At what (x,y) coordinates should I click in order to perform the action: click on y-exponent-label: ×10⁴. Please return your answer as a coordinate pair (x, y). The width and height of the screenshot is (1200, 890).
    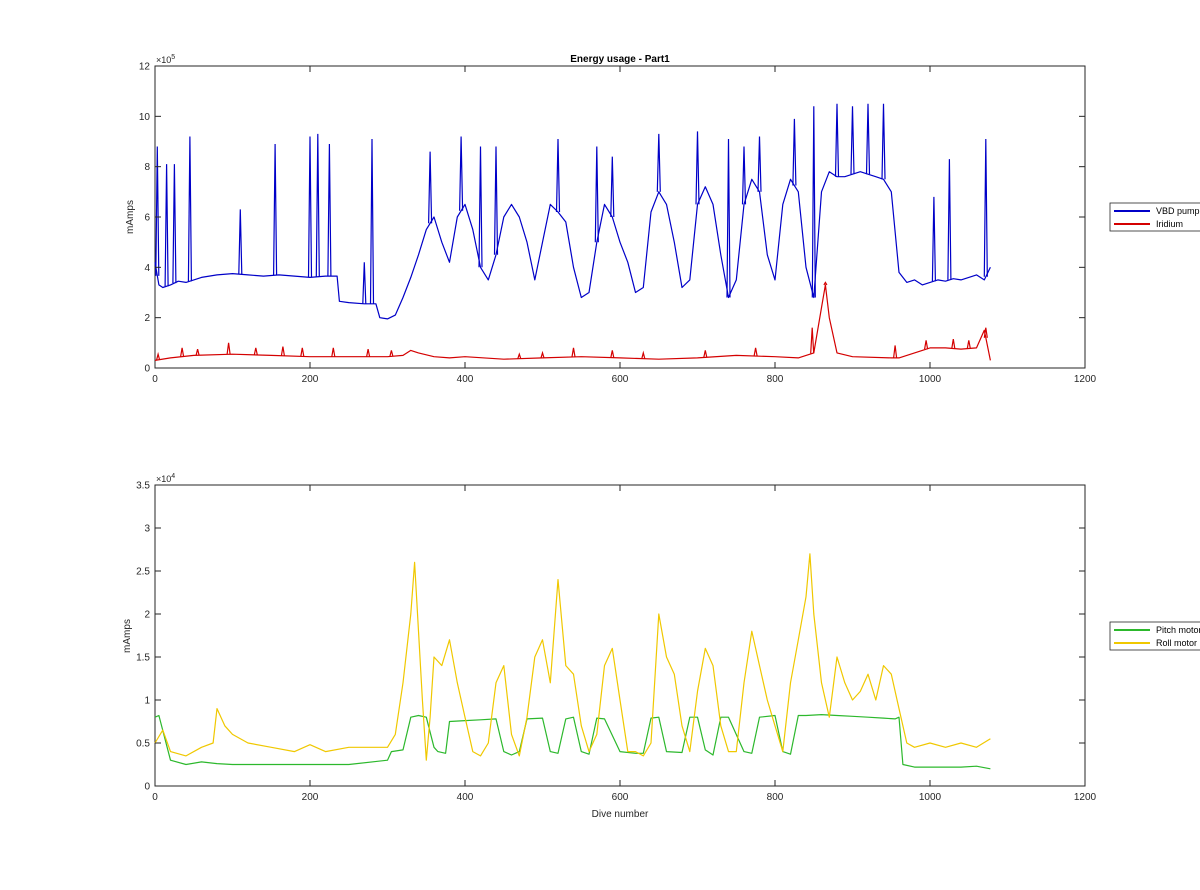
    Looking at the image, I should click on (165, 478).